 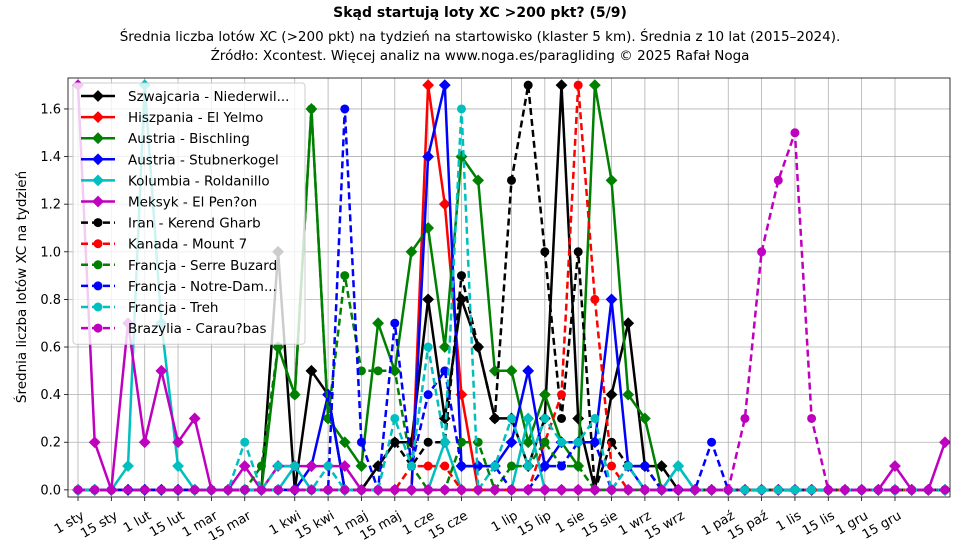 What do you see at coordinates (187, 245) in the screenshot?
I see `legend-label: Kanada - Mount 7` at bounding box center [187, 245].